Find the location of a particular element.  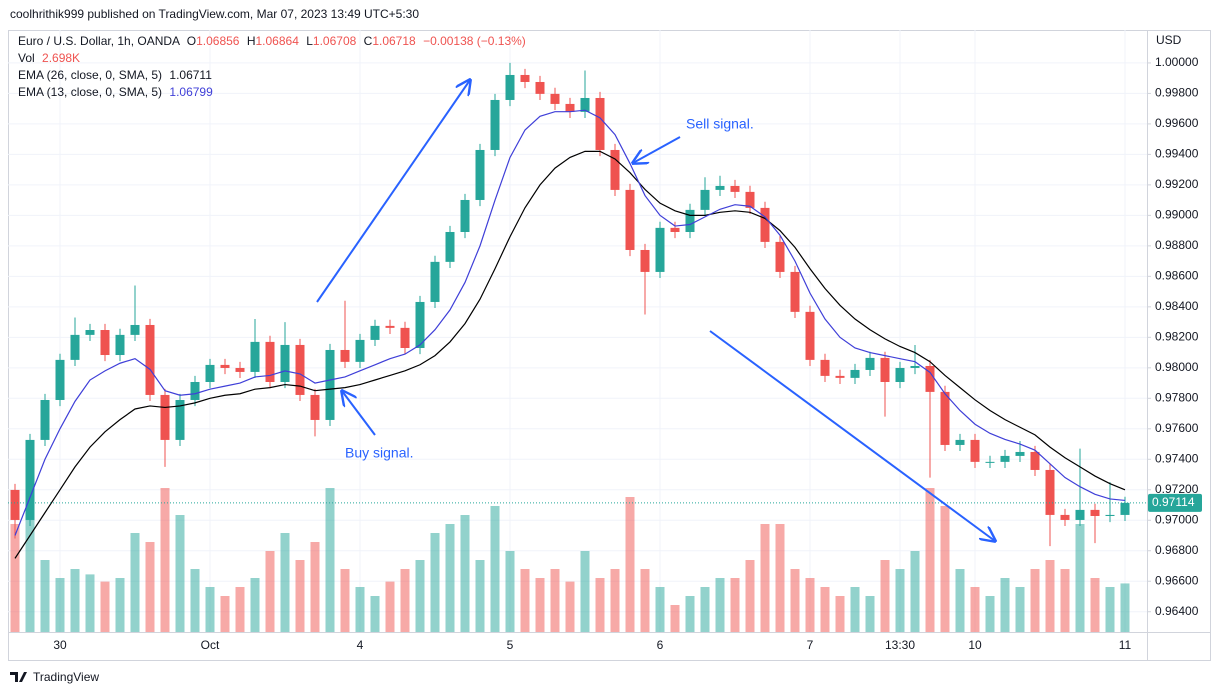

ema-value: 1.06799 is located at coordinates (191, 92).